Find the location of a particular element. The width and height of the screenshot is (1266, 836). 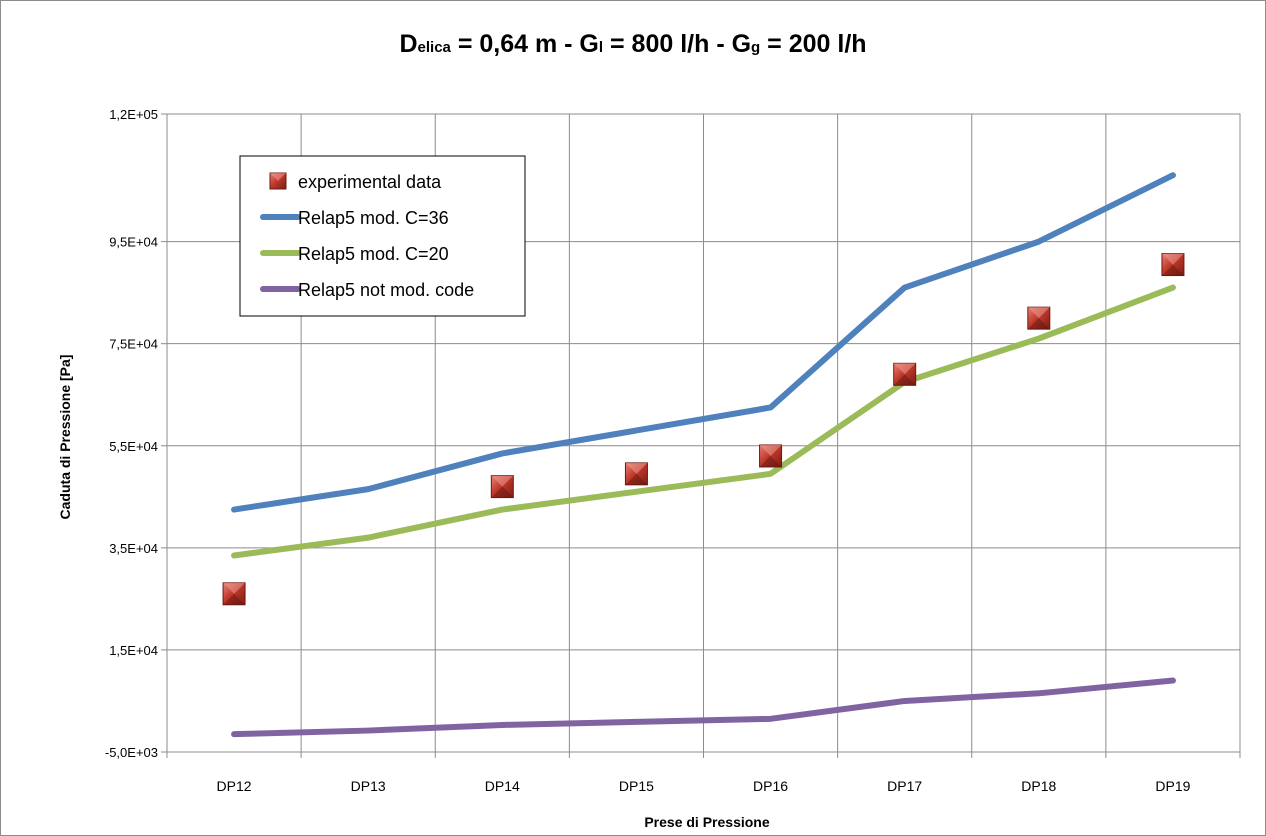

y-tick-label: 9,5E+04 is located at coordinates (133, 242).